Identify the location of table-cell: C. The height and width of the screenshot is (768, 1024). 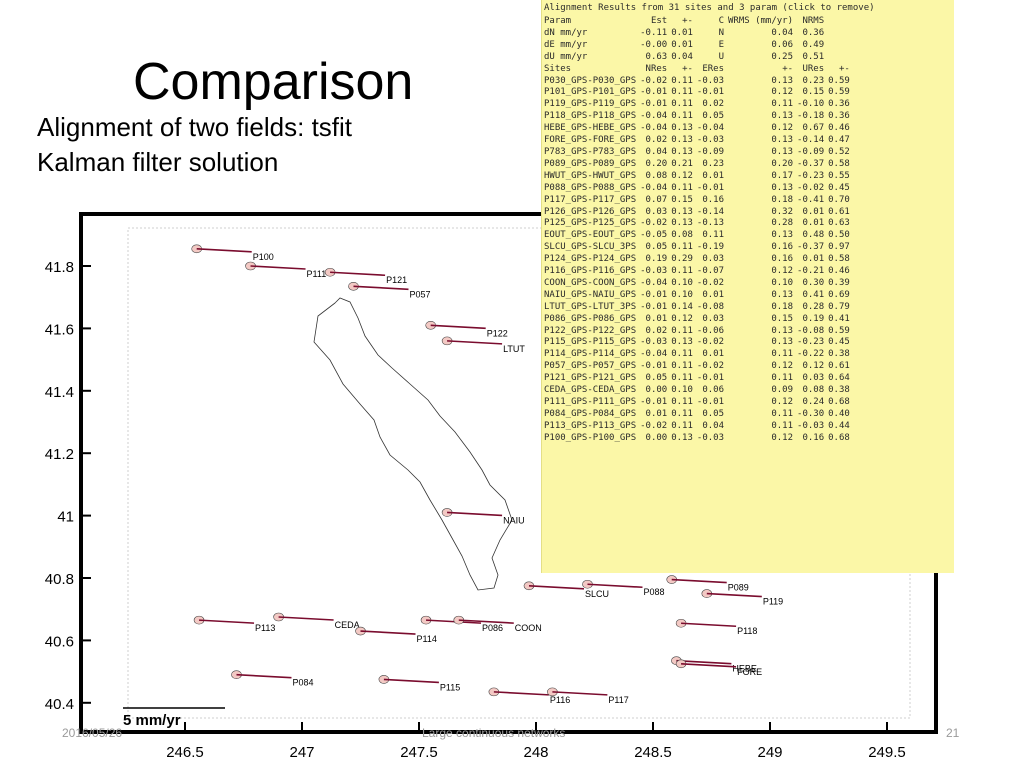
(721, 21).